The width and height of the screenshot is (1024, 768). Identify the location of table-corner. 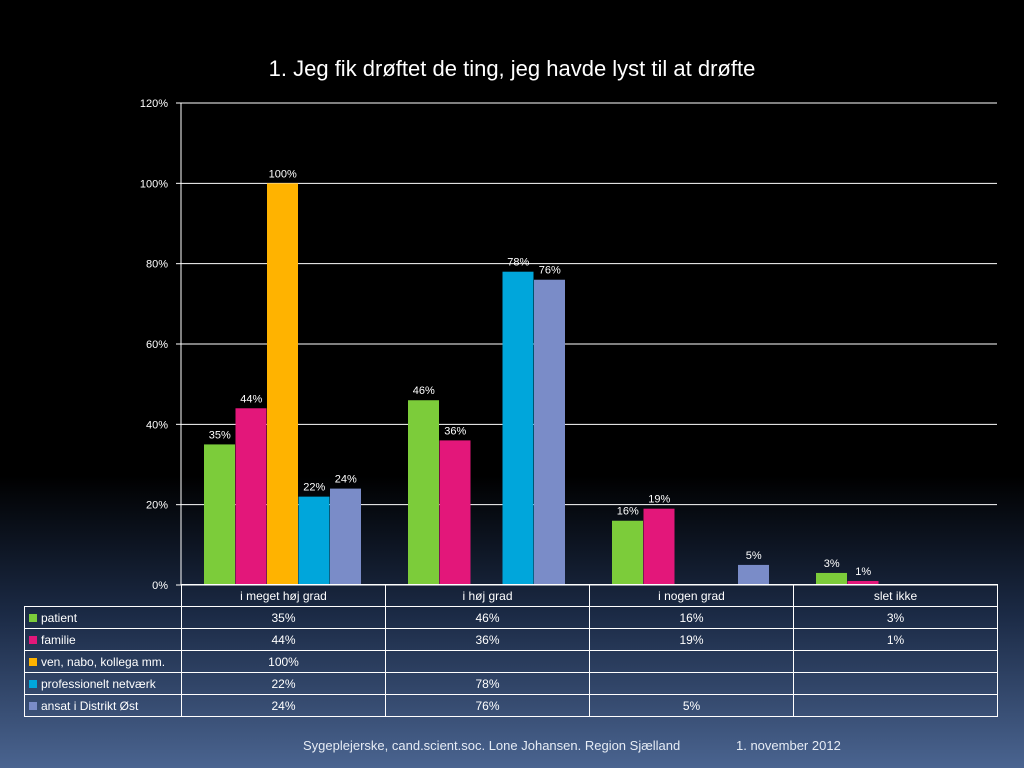
(103, 596).